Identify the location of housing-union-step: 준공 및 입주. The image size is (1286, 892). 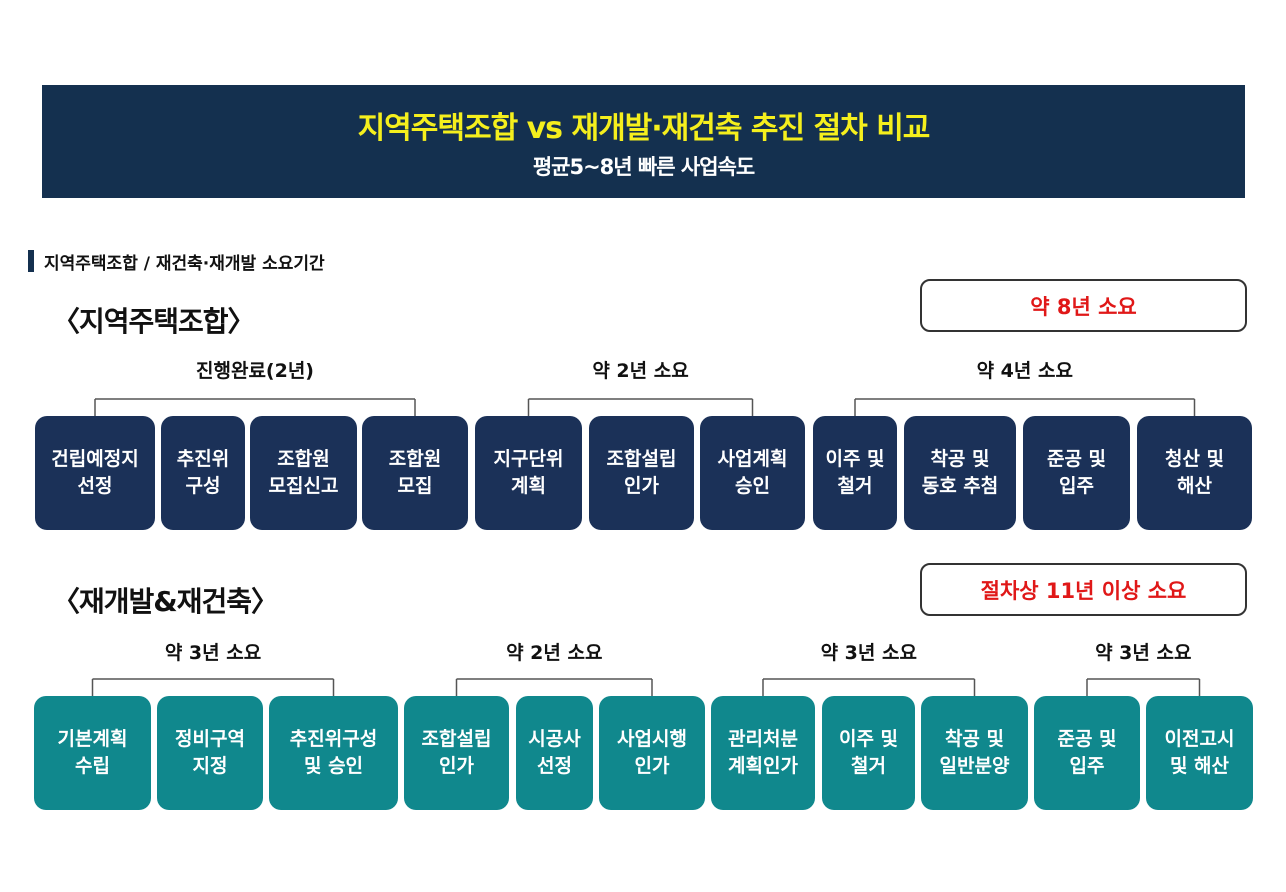
(1076, 473).